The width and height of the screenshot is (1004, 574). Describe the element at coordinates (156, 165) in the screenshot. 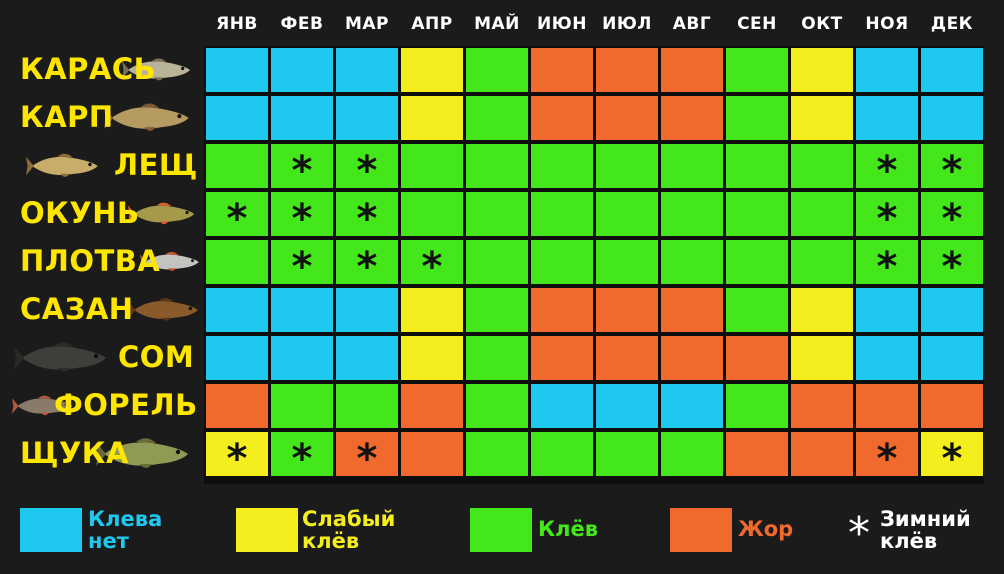

I see `fish-name: ЛЕЩ` at that location.